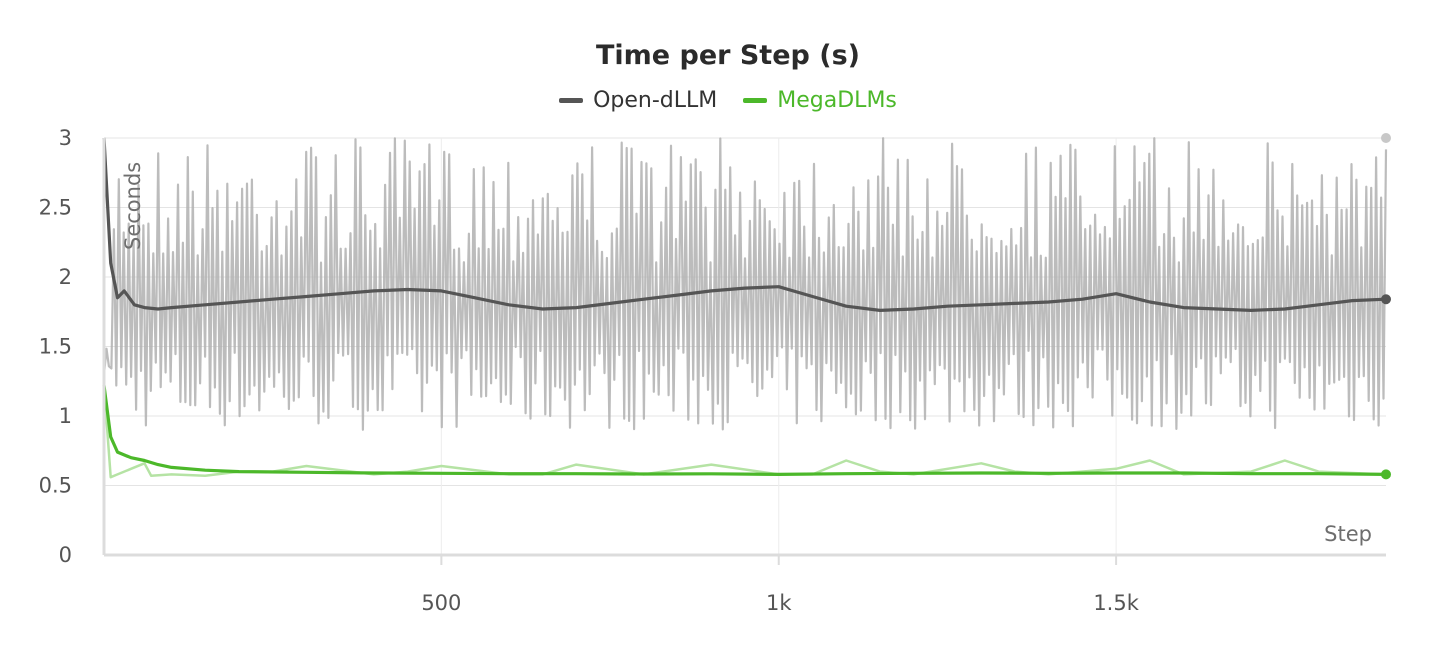 This screenshot has height=650, width=1456. I want to click on x-axis-title: Step, so click(1348, 534).